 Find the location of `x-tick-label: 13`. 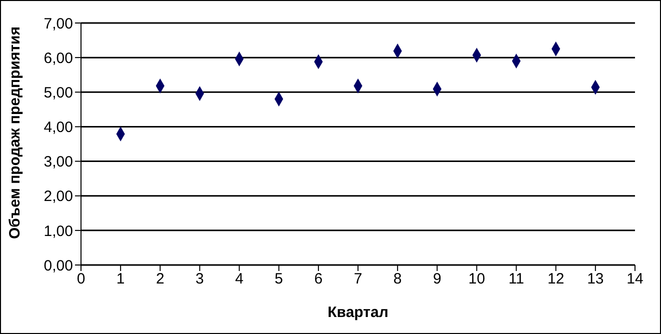

x-tick-label: 13 is located at coordinates (595, 279).